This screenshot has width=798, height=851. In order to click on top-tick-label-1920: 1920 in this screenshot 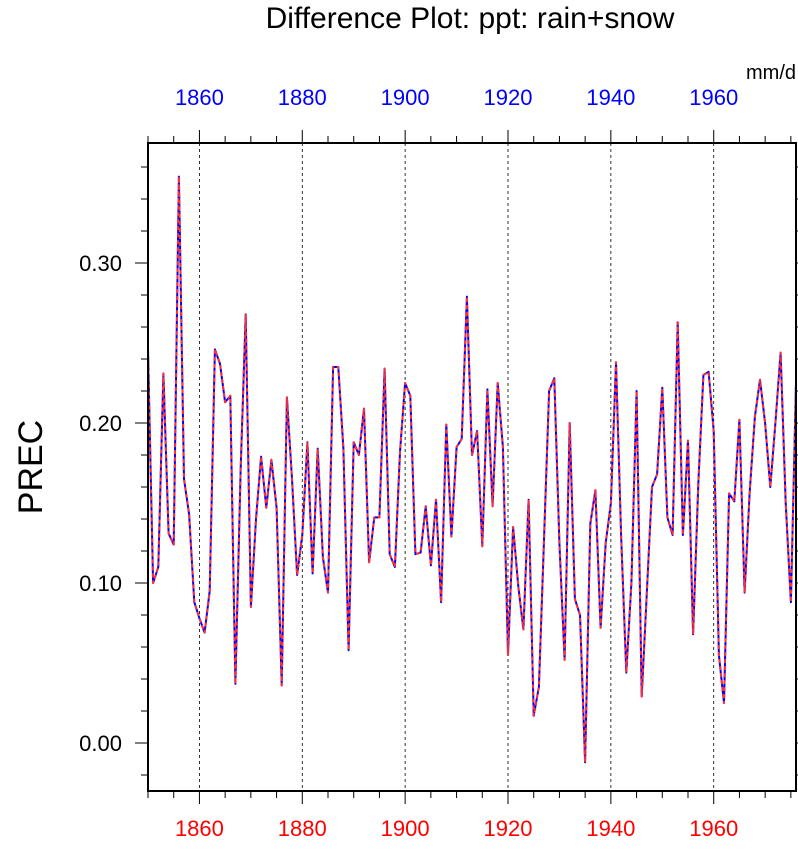, I will do `click(508, 97)`.